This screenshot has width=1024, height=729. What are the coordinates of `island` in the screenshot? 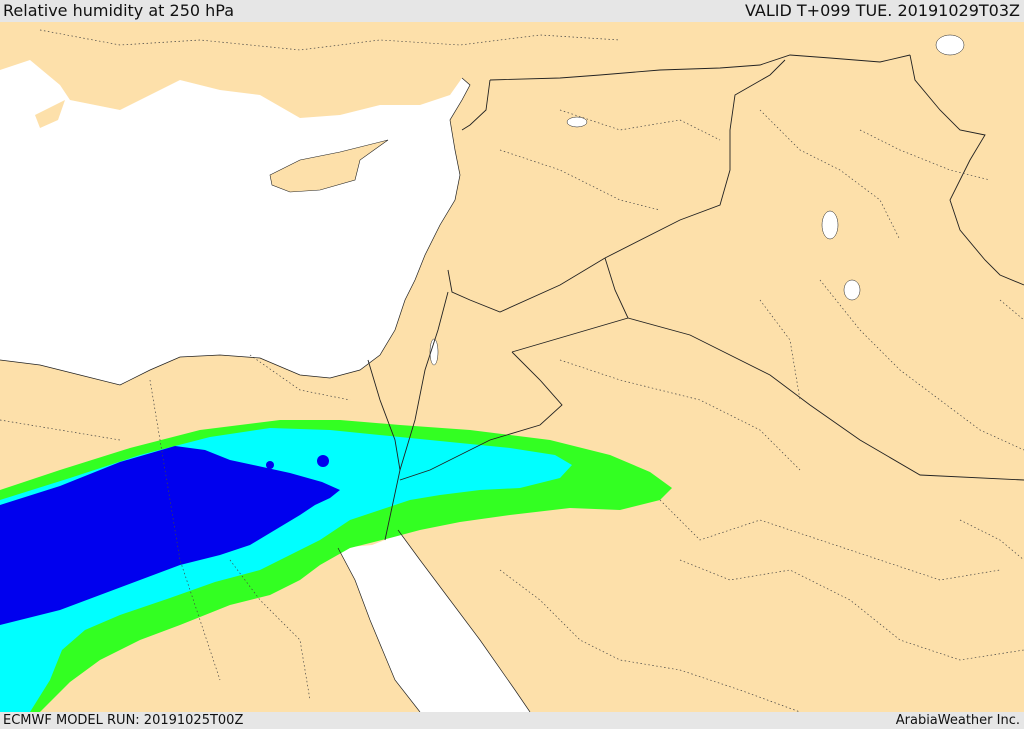 It's located at (50, 114).